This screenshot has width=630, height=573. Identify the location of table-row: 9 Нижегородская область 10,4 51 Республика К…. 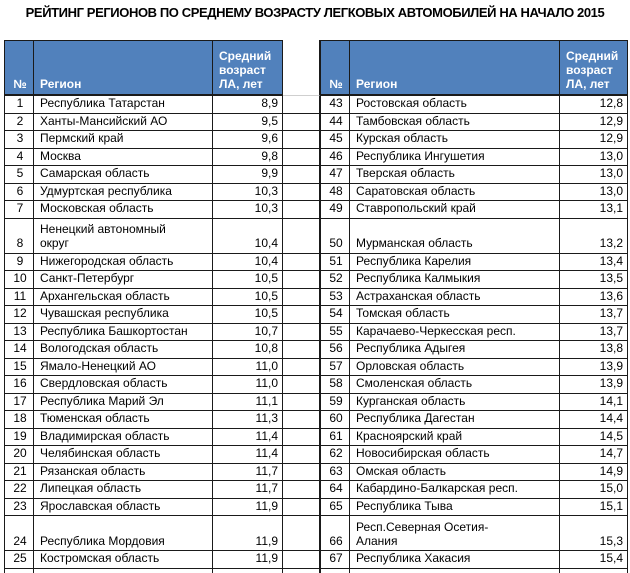
(316, 262).